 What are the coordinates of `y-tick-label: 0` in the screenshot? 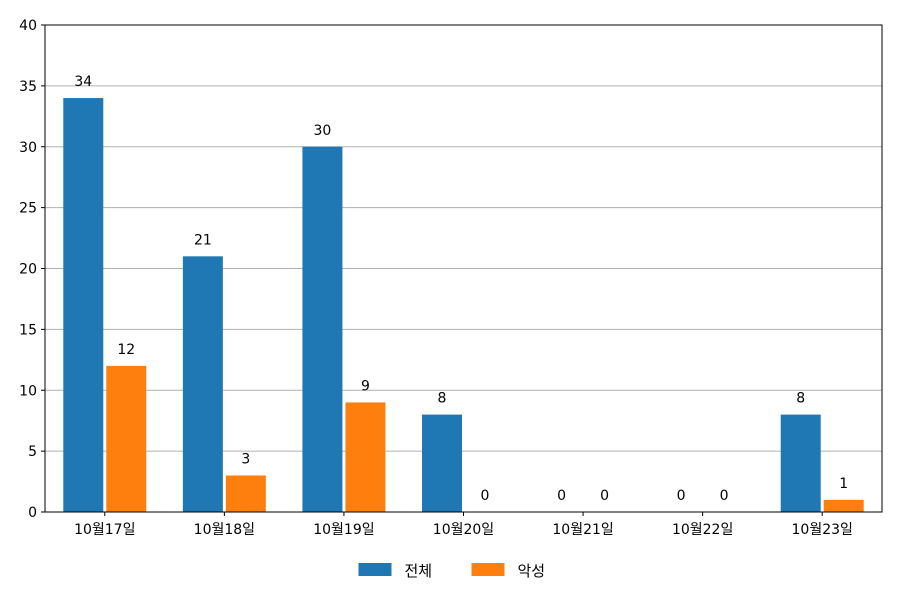 It's located at (32, 513).